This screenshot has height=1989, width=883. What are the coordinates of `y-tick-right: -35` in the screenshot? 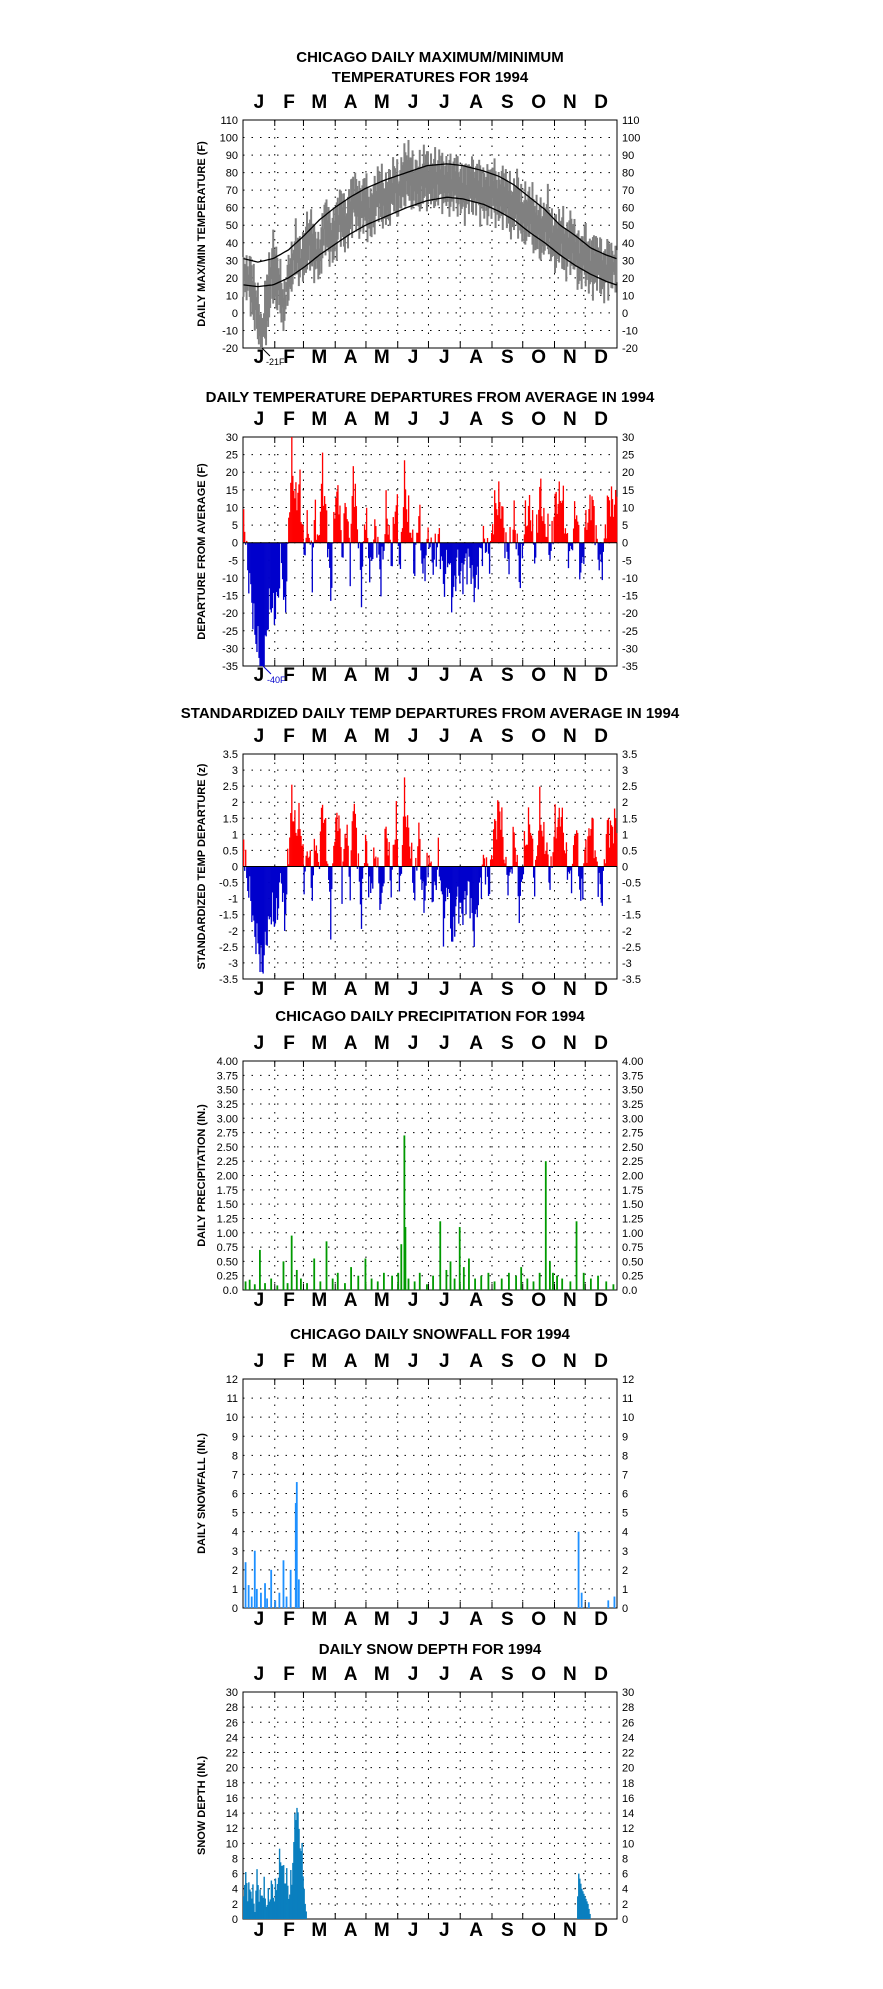 It's located at (630, 667).